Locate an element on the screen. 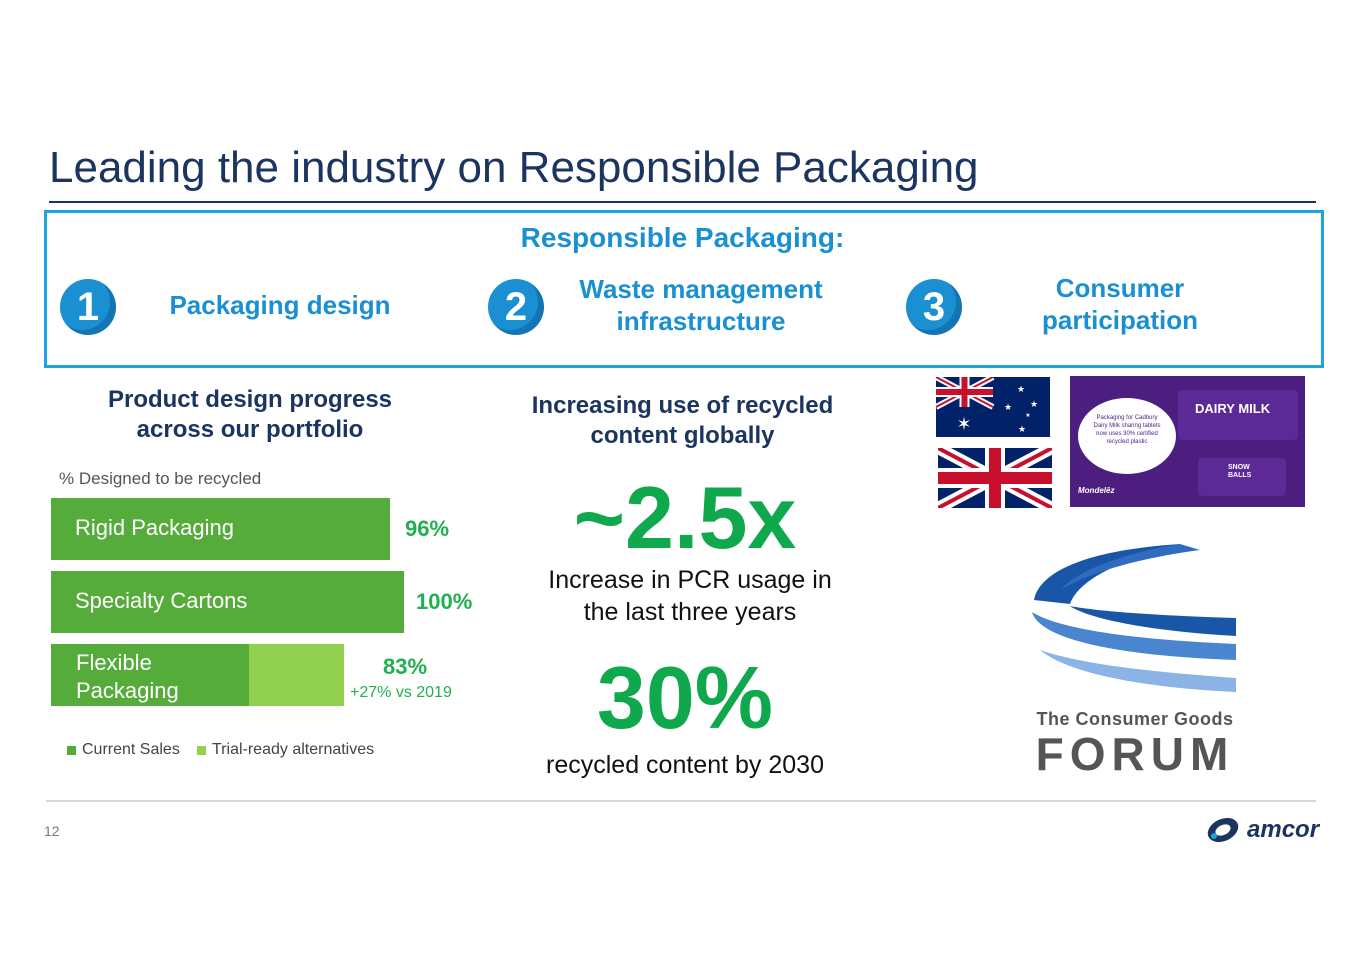 This screenshot has width=1365, height=965. mondelez-logo: Mondelēz is located at coordinates (1096, 490).